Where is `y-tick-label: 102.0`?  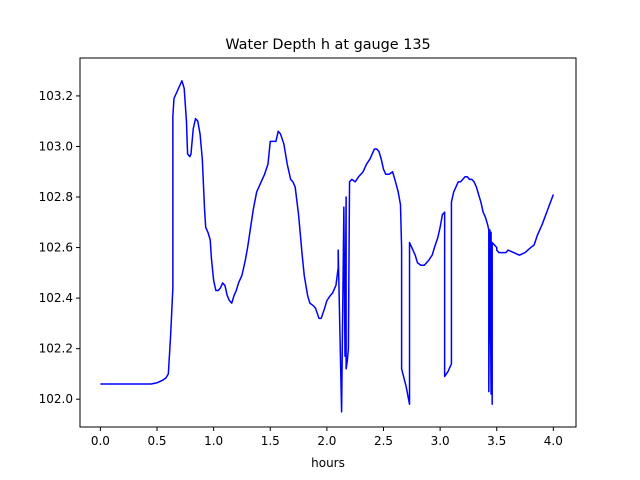
y-tick-label: 102.0 is located at coordinates (56, 399).